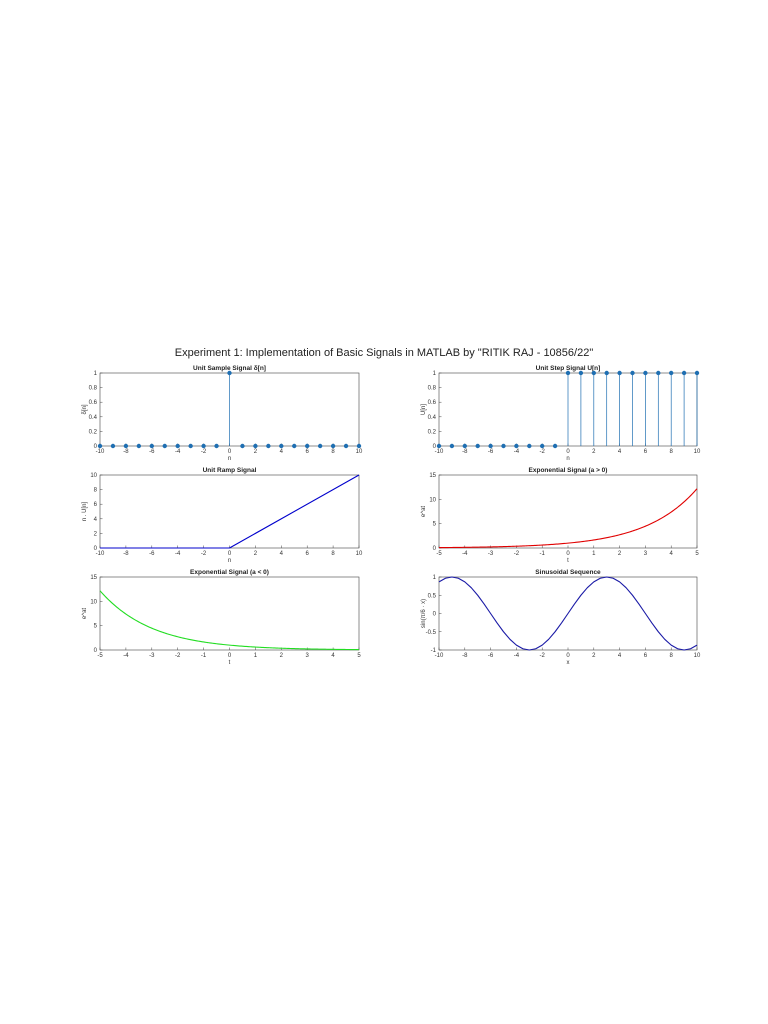 The image size is (768, 1024). Describe the element at coordinates (697, 452) in the screenshot. I see `x-tick-label: 10` at that location.